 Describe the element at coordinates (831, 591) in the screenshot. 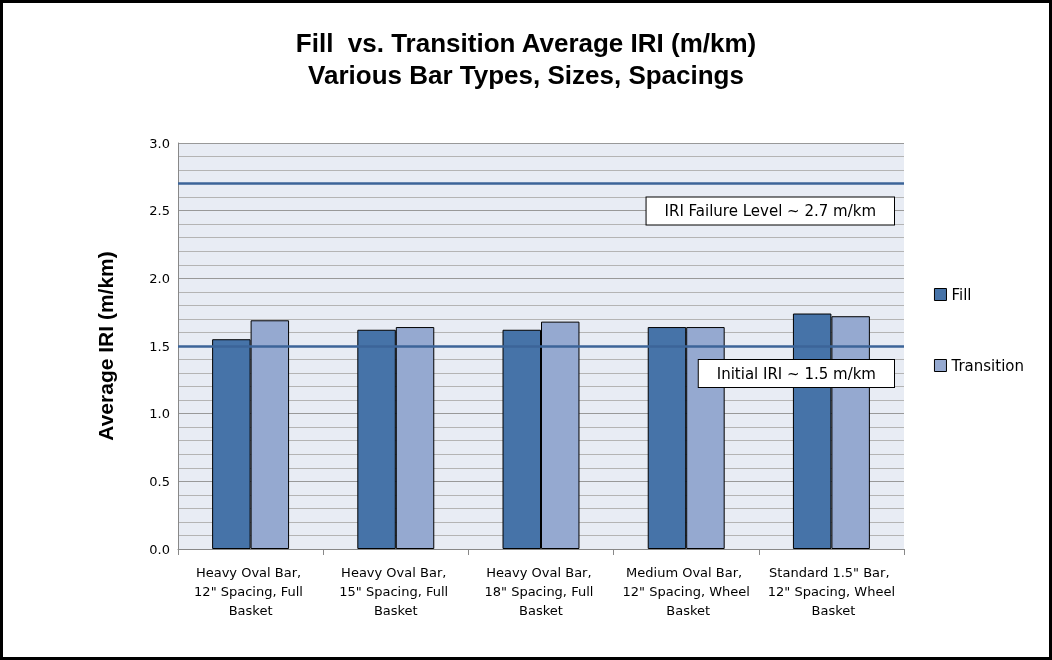

I see `x-tick-label: Standard 1.5" Bar, 12" Spacing, Wheel Basket` at that location.